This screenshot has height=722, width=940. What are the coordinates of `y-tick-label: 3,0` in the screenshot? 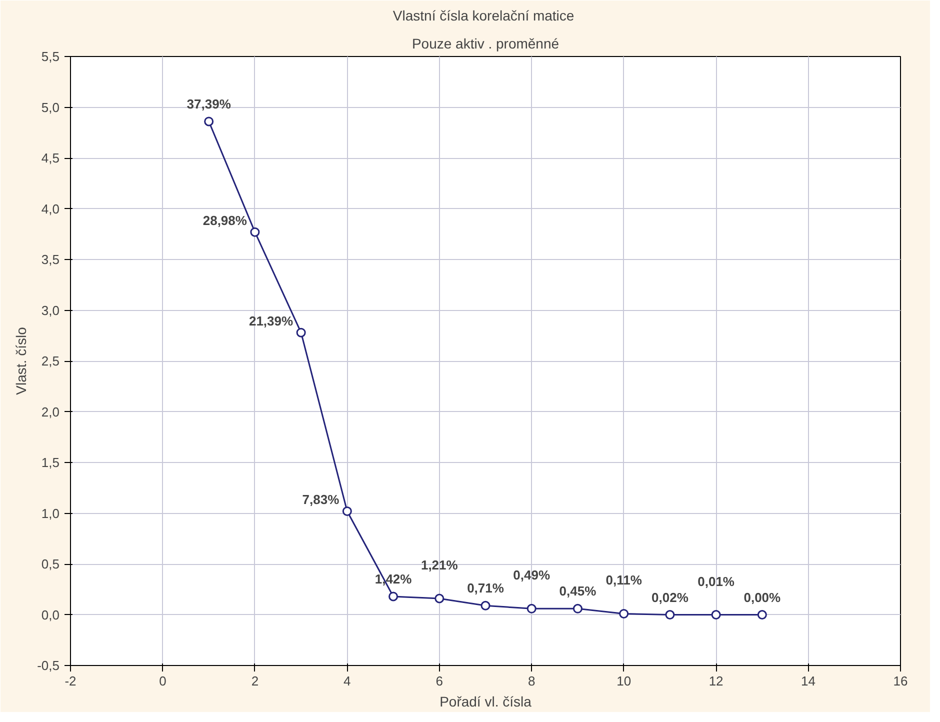 It's located at (50, 310).